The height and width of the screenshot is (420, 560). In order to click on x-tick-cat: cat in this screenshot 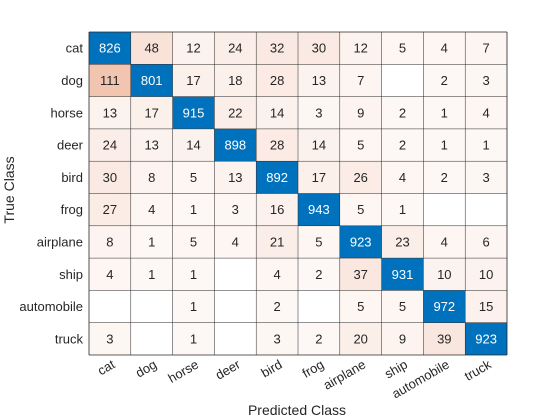, I will do `click(106, 367)`.